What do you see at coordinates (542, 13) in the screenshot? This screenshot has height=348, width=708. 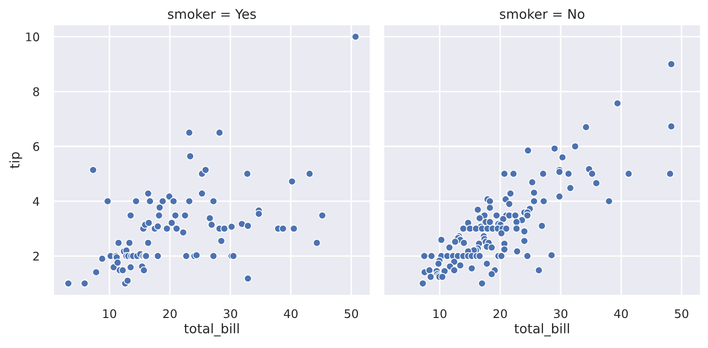 I see `chart-title: smoker = No` at bounding box center [542, 13].